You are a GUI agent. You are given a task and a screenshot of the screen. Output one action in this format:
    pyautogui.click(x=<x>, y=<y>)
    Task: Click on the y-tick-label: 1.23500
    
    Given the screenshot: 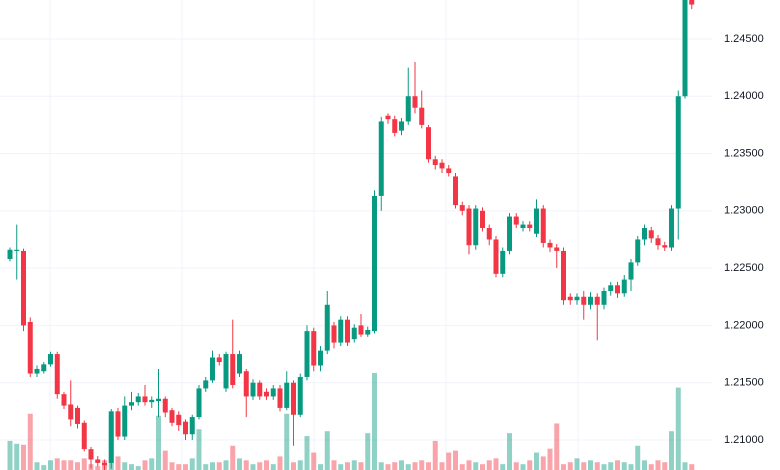 What is the action you would take?
    pyautogui.click(x=744, y=153)
    